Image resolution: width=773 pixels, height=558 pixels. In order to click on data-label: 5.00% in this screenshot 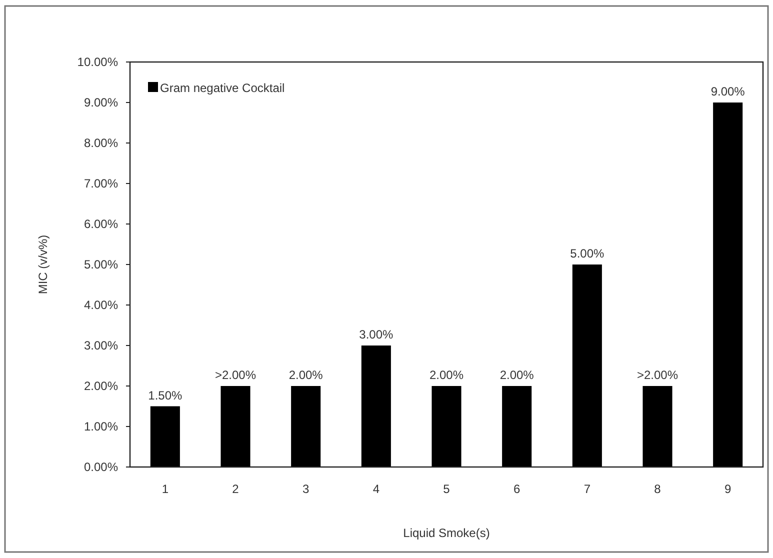, I will do `click(587, 253)`.